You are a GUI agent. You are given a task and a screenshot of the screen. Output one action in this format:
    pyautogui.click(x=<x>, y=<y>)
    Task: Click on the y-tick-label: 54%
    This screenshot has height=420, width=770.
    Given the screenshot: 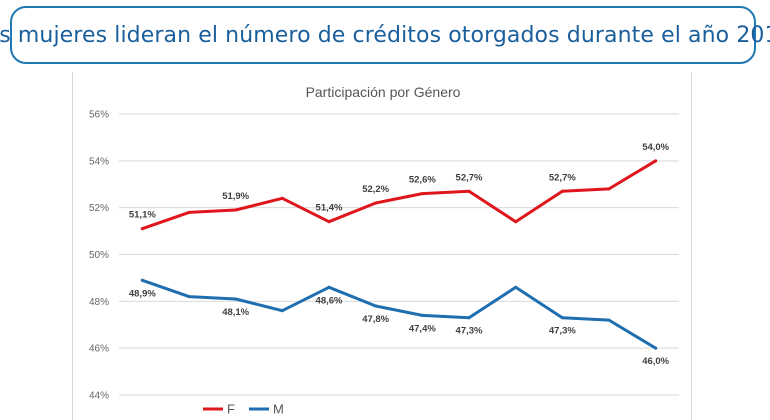 What is the action you would take?
    pyautogui.click(x=99, y=161)
    